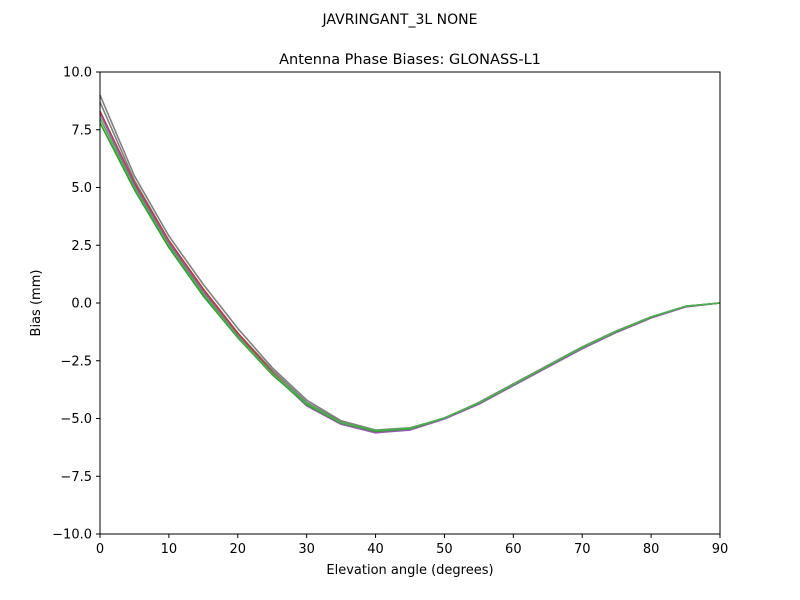 The height and width of the screenshot is (600, 800). Describe the element at coordinates (76, 477) in the screenshot. I see `y-tick-label: −7.5` at that location.